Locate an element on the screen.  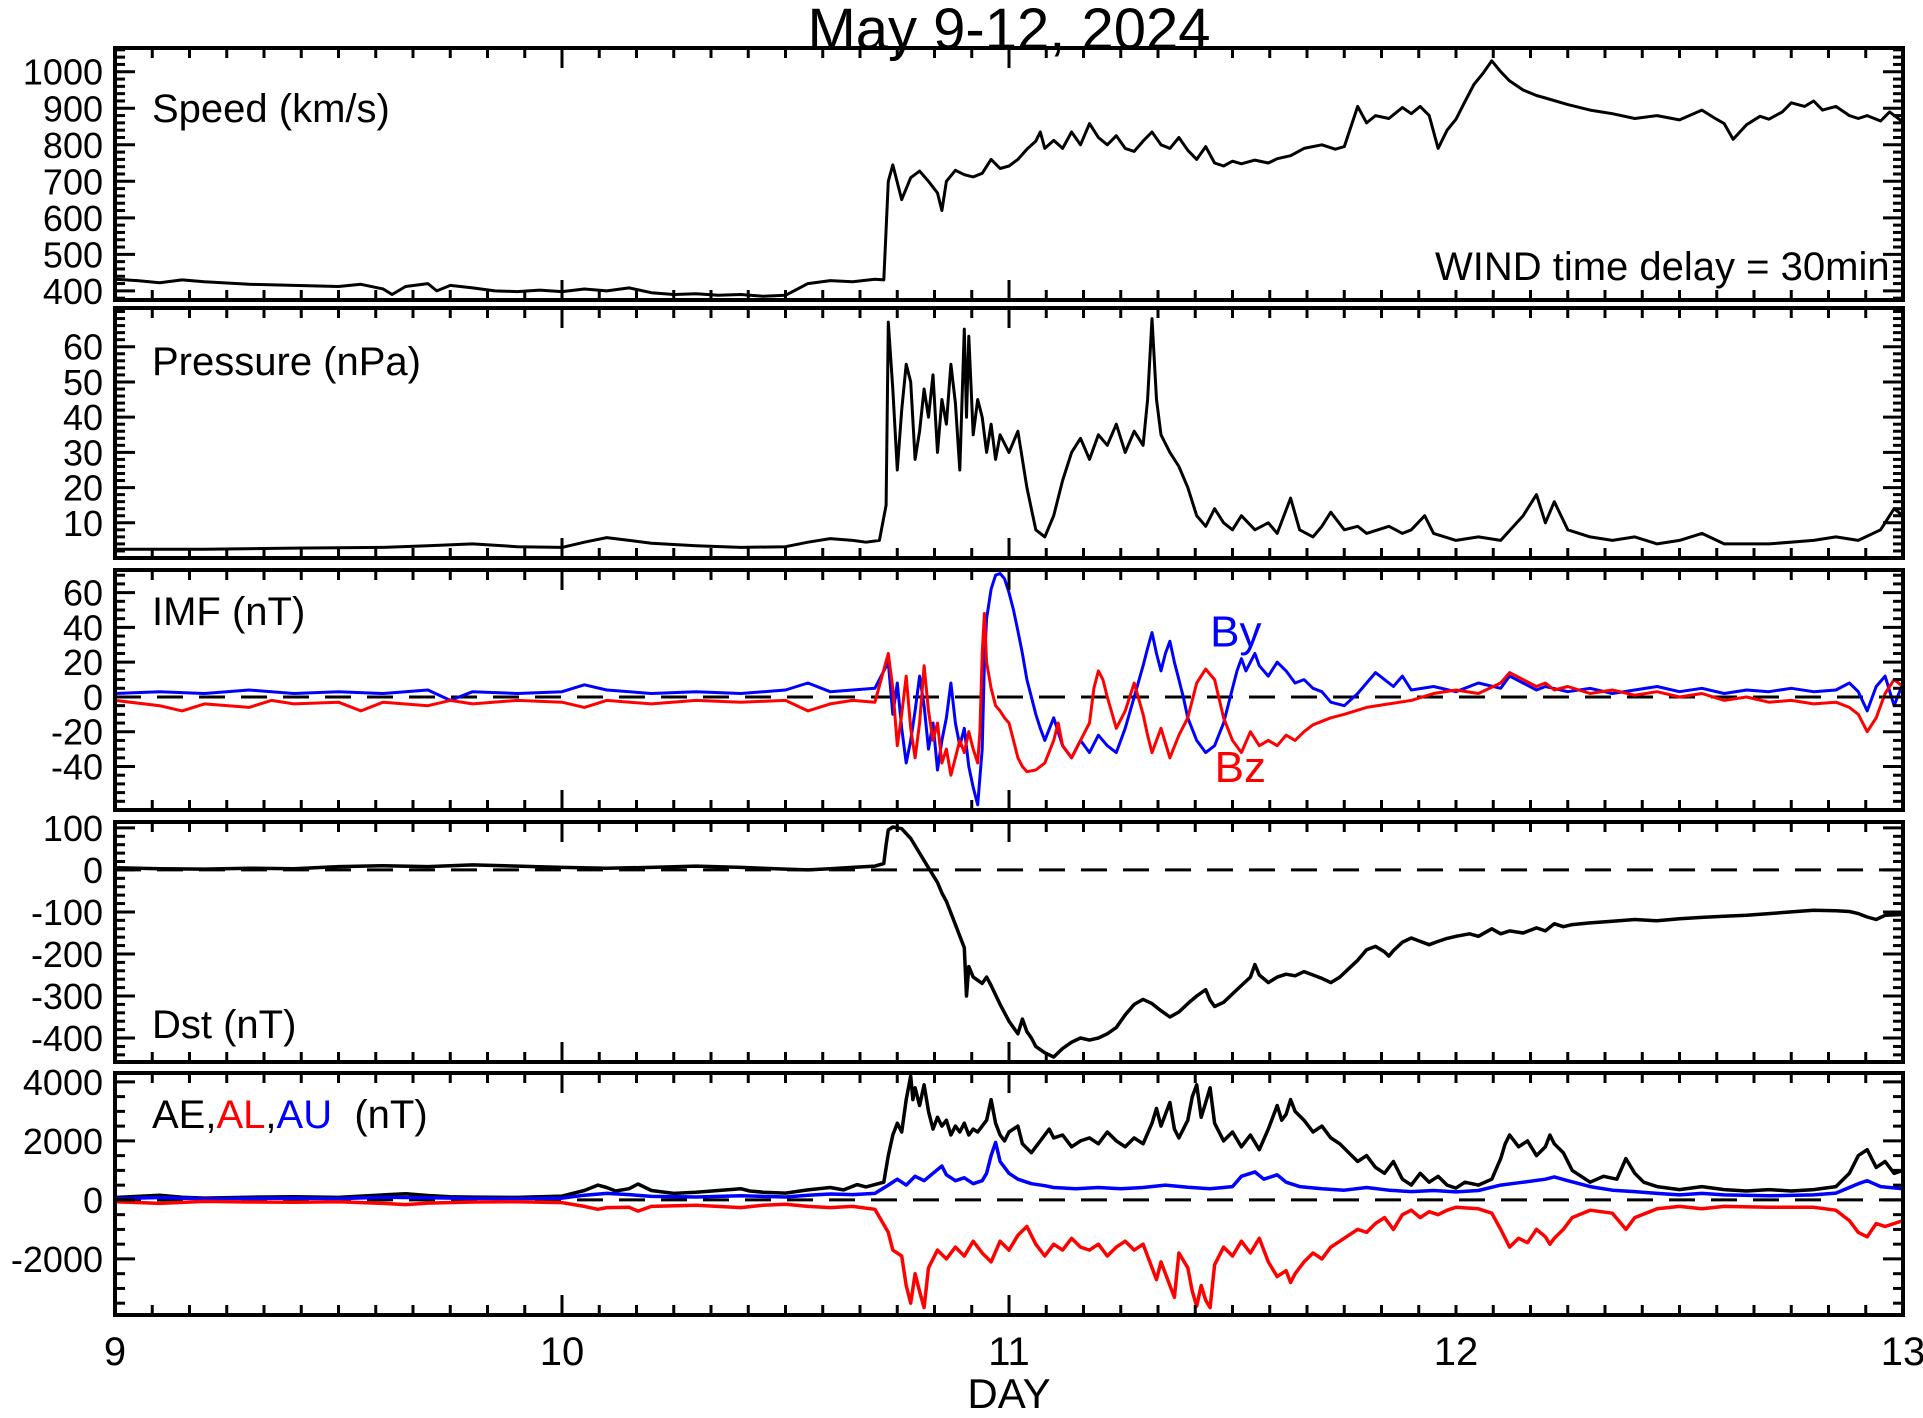
panel-label-speed: Speed (km/s) is located at coordinates (271, 109).